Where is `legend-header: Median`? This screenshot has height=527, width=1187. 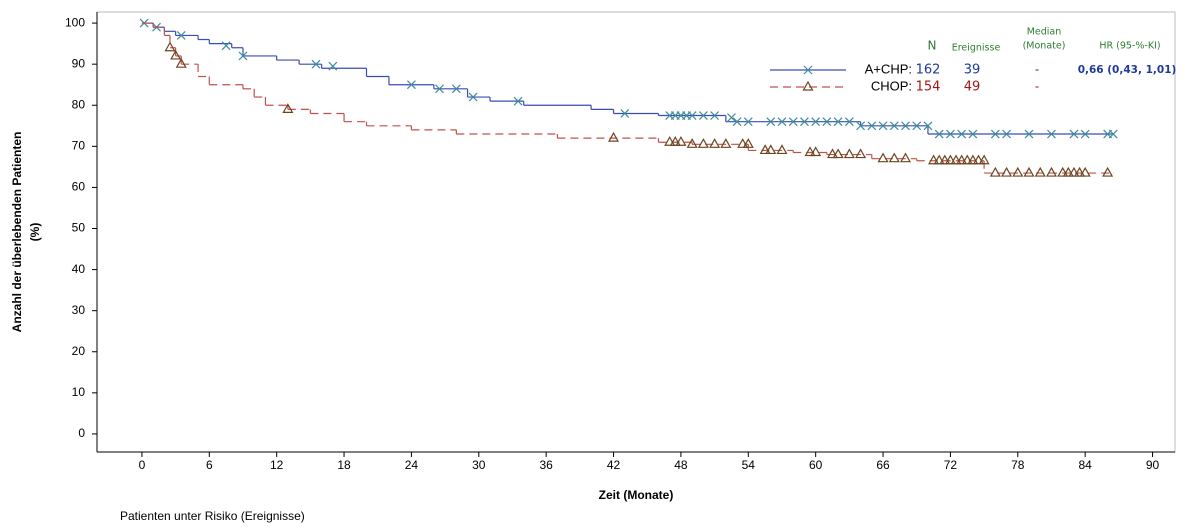
legend-header: Median is located at coordinates (1044, 32).